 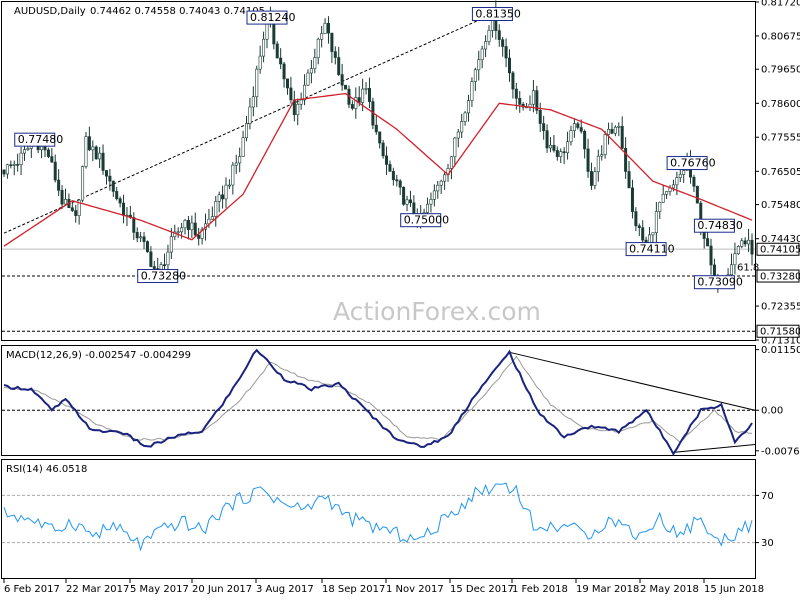 What do you see at coordinates (652, 249) in the screenshot?
I see `annotation-label: 0.74110` at bounding box center [652, 249].